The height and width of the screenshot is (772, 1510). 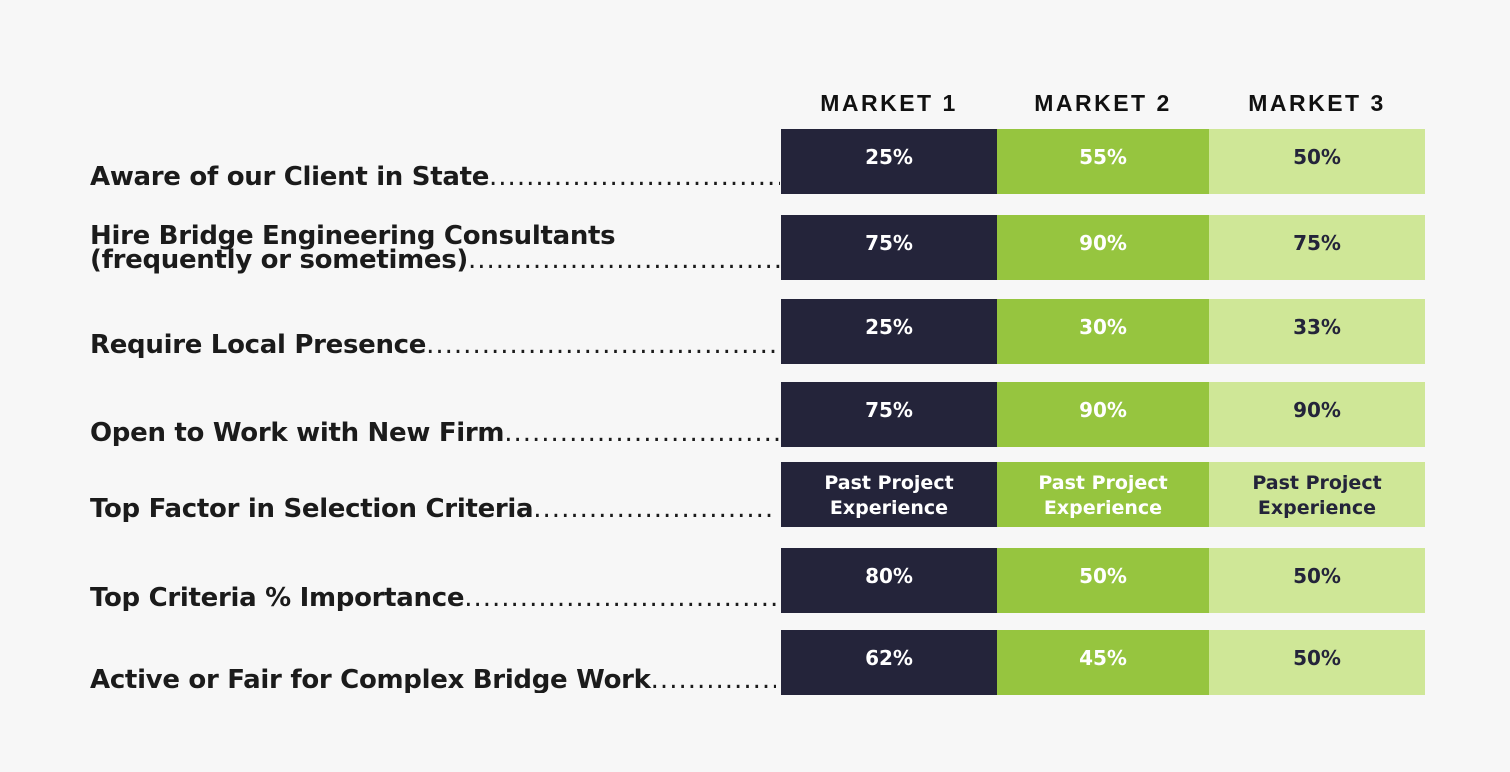 I want to click on column-header-market-2: MARKET 2, so click(x=1103, y=103).